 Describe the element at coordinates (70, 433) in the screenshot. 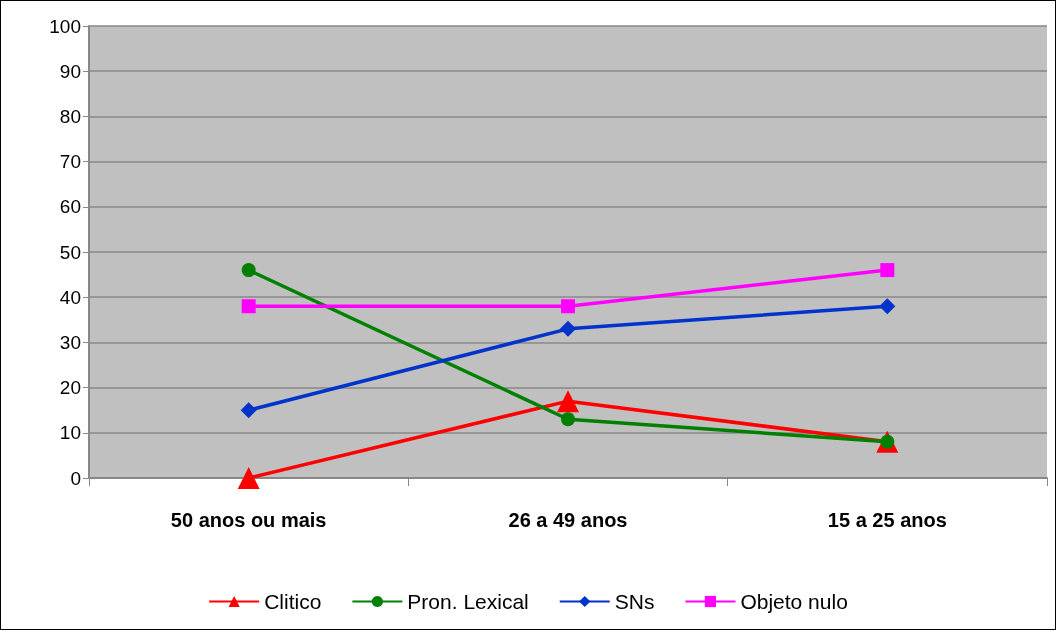

I see `y-tick-label: 10` at that location.